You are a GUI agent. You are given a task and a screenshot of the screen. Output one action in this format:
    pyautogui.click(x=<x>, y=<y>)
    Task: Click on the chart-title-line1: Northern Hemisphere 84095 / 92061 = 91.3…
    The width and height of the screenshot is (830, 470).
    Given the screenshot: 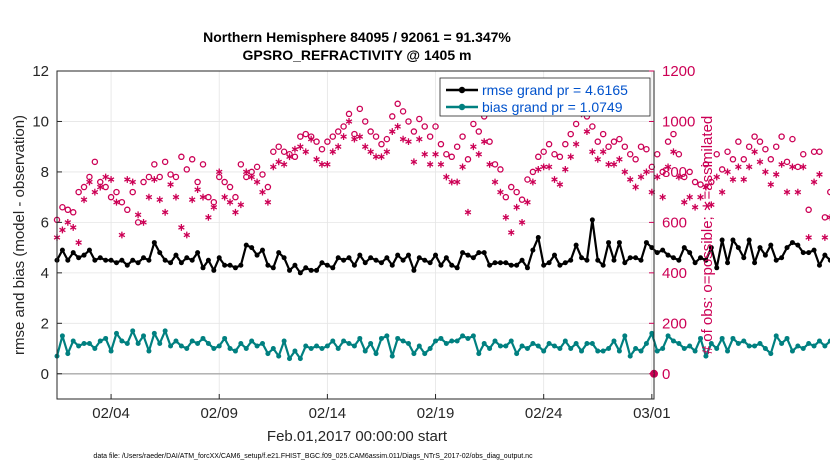 What is the action you would take?
    pyautogui.click(x=357, y=37)
    